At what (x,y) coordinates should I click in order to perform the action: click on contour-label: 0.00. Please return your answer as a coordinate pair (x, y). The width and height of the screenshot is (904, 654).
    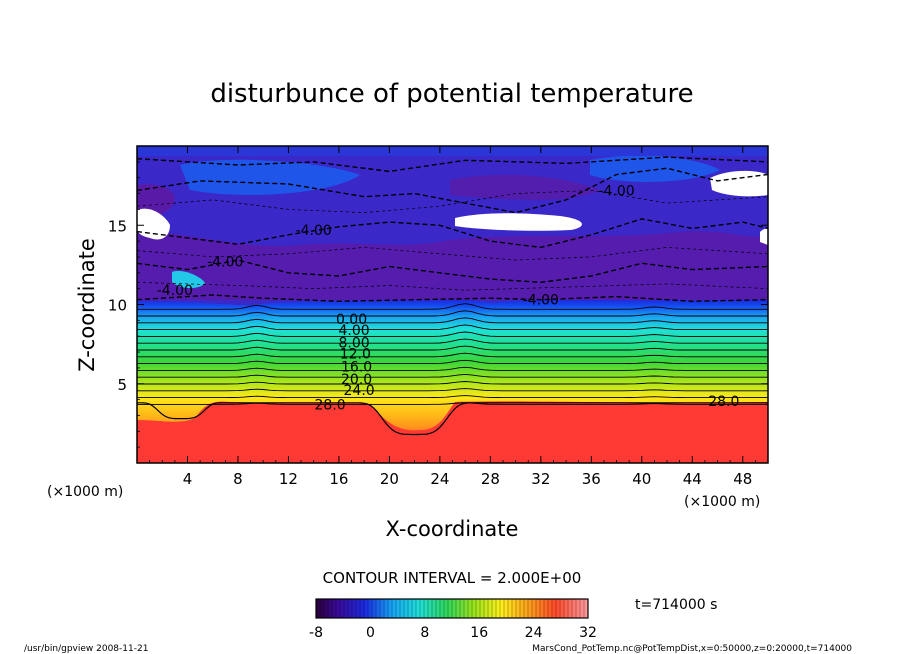
    Looking at the image, I should click on (351, 320).